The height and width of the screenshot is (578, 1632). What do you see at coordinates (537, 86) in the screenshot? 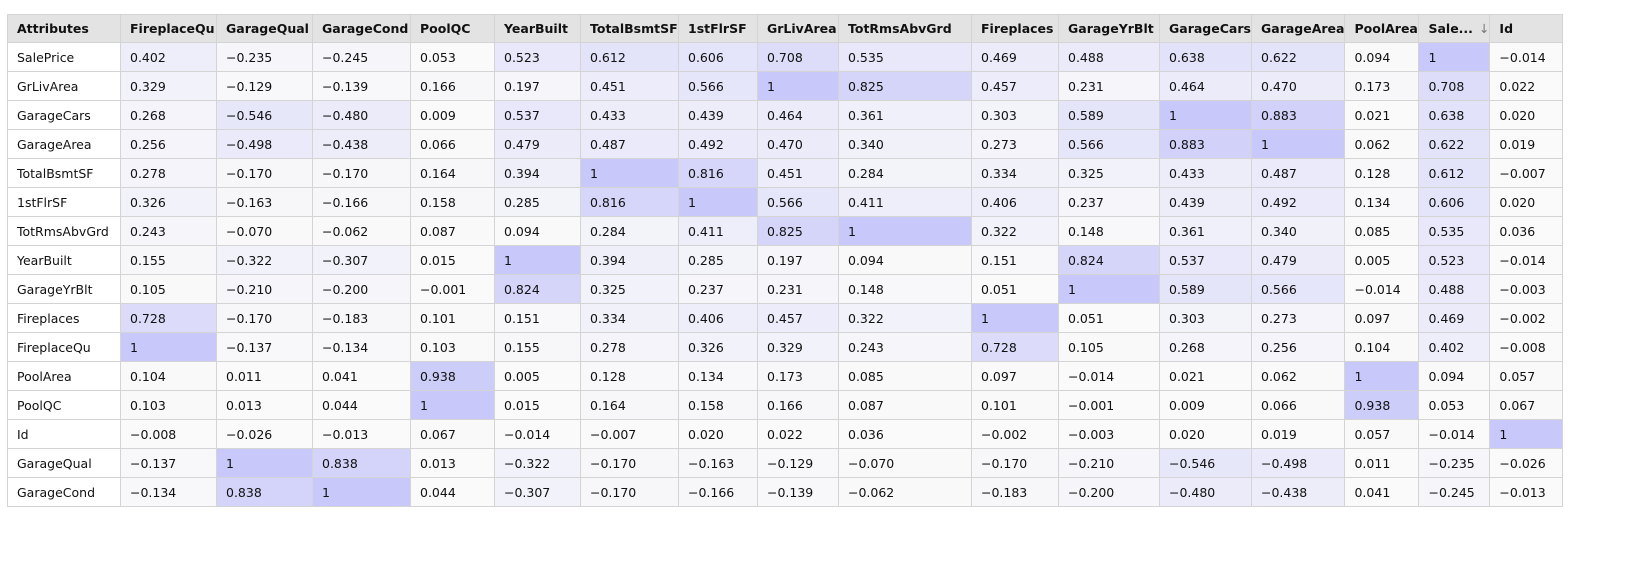
I see `correlation-cell: 0.197` at bounding box center [537, 86].